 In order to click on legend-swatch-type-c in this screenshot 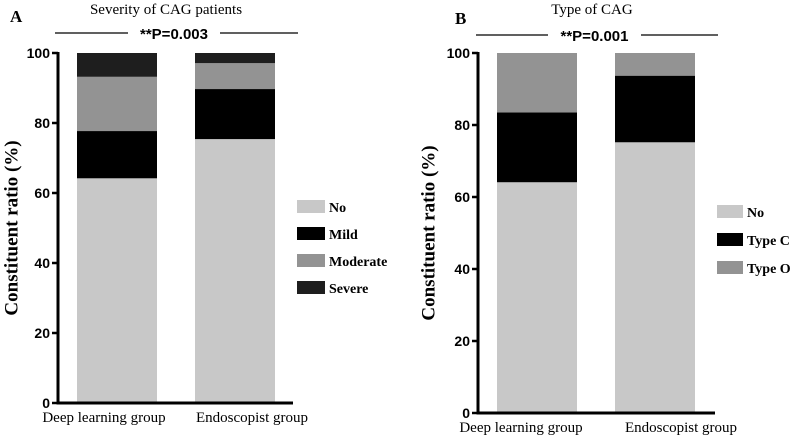, I will do `click(730, 239)`.